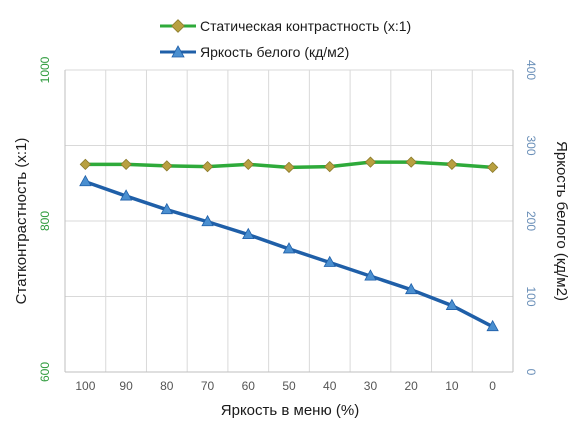 The width and height of the screenshot is (583, 425). What do you see at coordinates (45, 372) in the screenshot?
I see `y-left-tick-label: 600` at bounding box center [45, 372].